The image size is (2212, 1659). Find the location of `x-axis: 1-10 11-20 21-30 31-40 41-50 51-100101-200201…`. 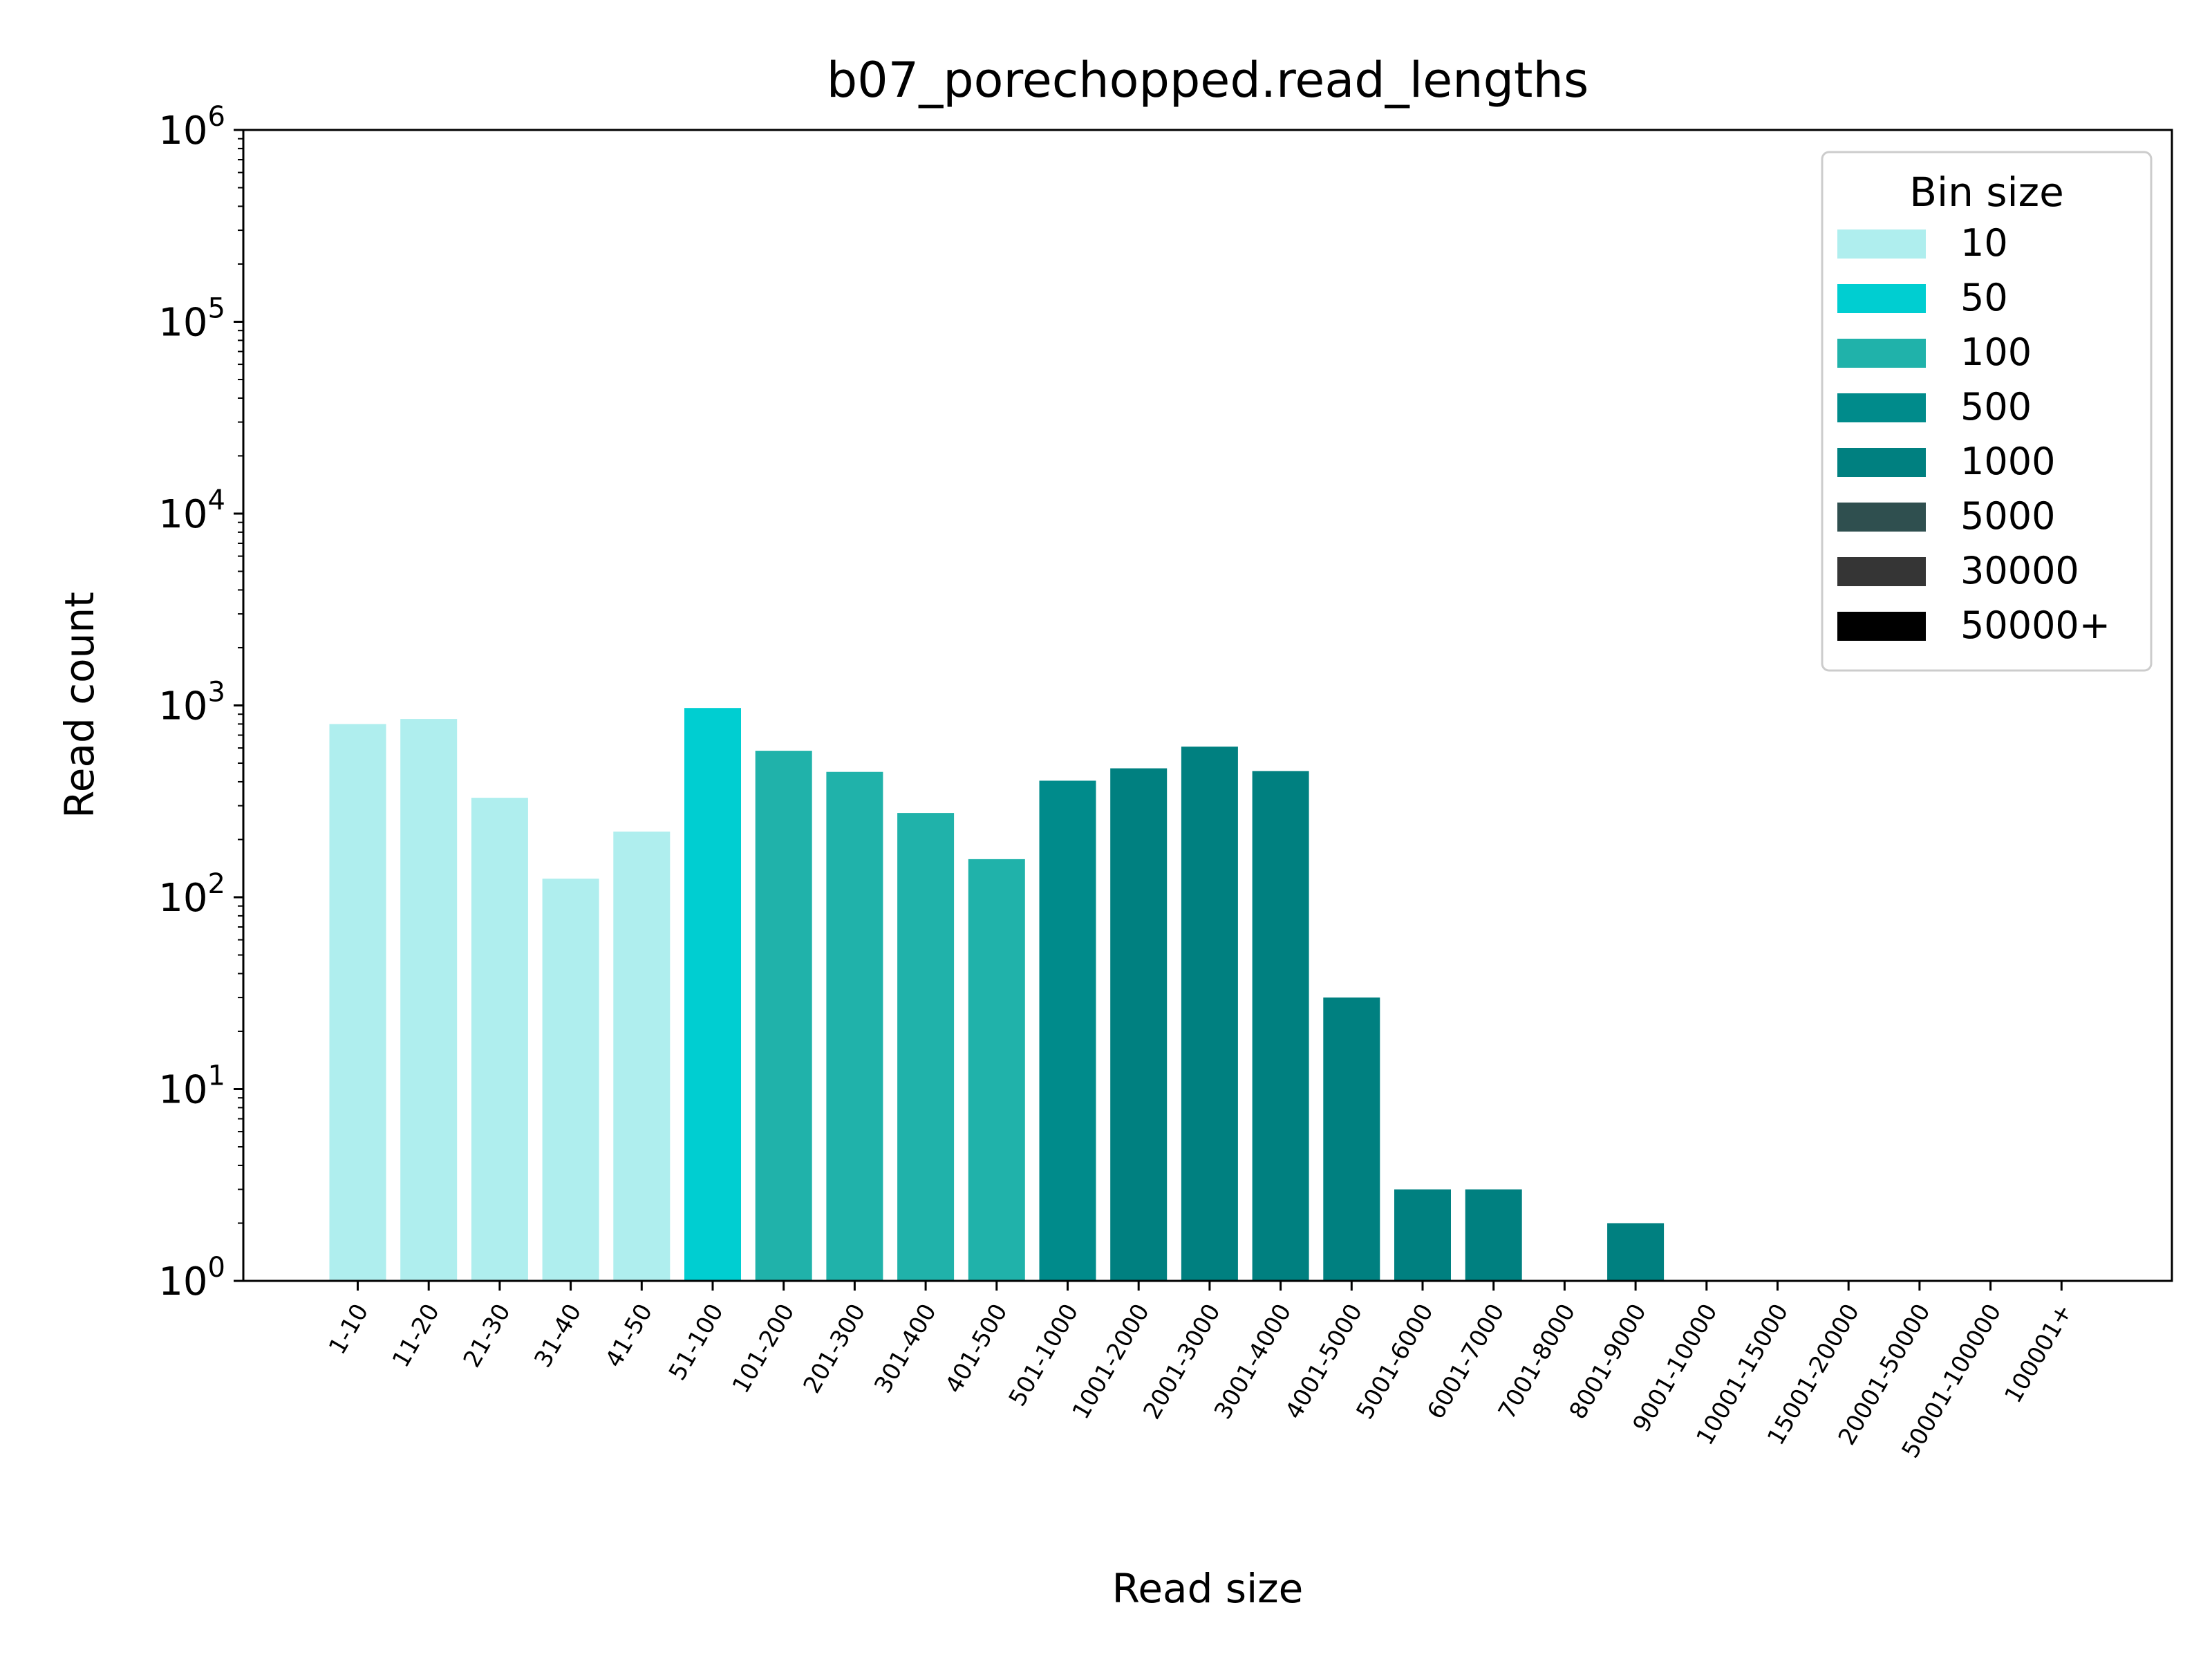

x-axis: 1-10 11-20 21-30 31-40 41-50 51-100101-200201… is located at coordinates (1201, 1372).